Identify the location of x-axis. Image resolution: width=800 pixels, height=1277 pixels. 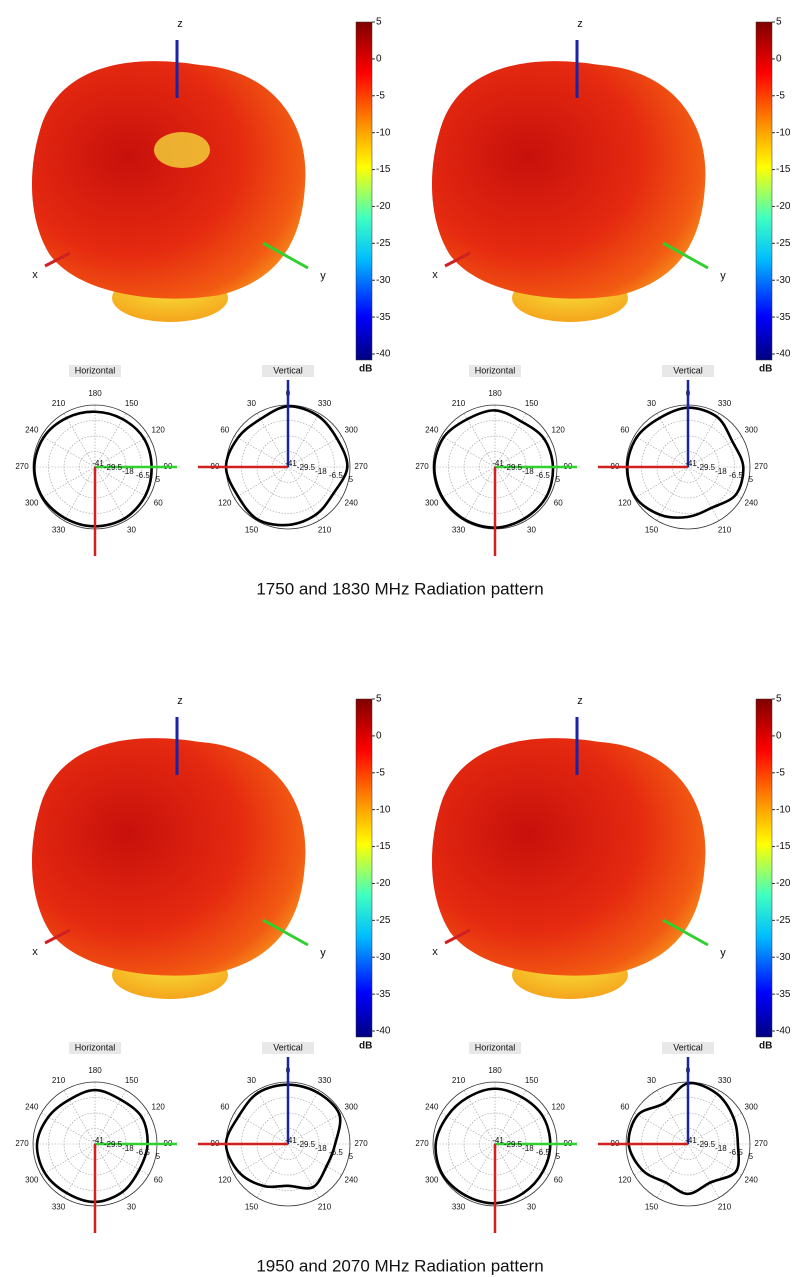
(57, 259).